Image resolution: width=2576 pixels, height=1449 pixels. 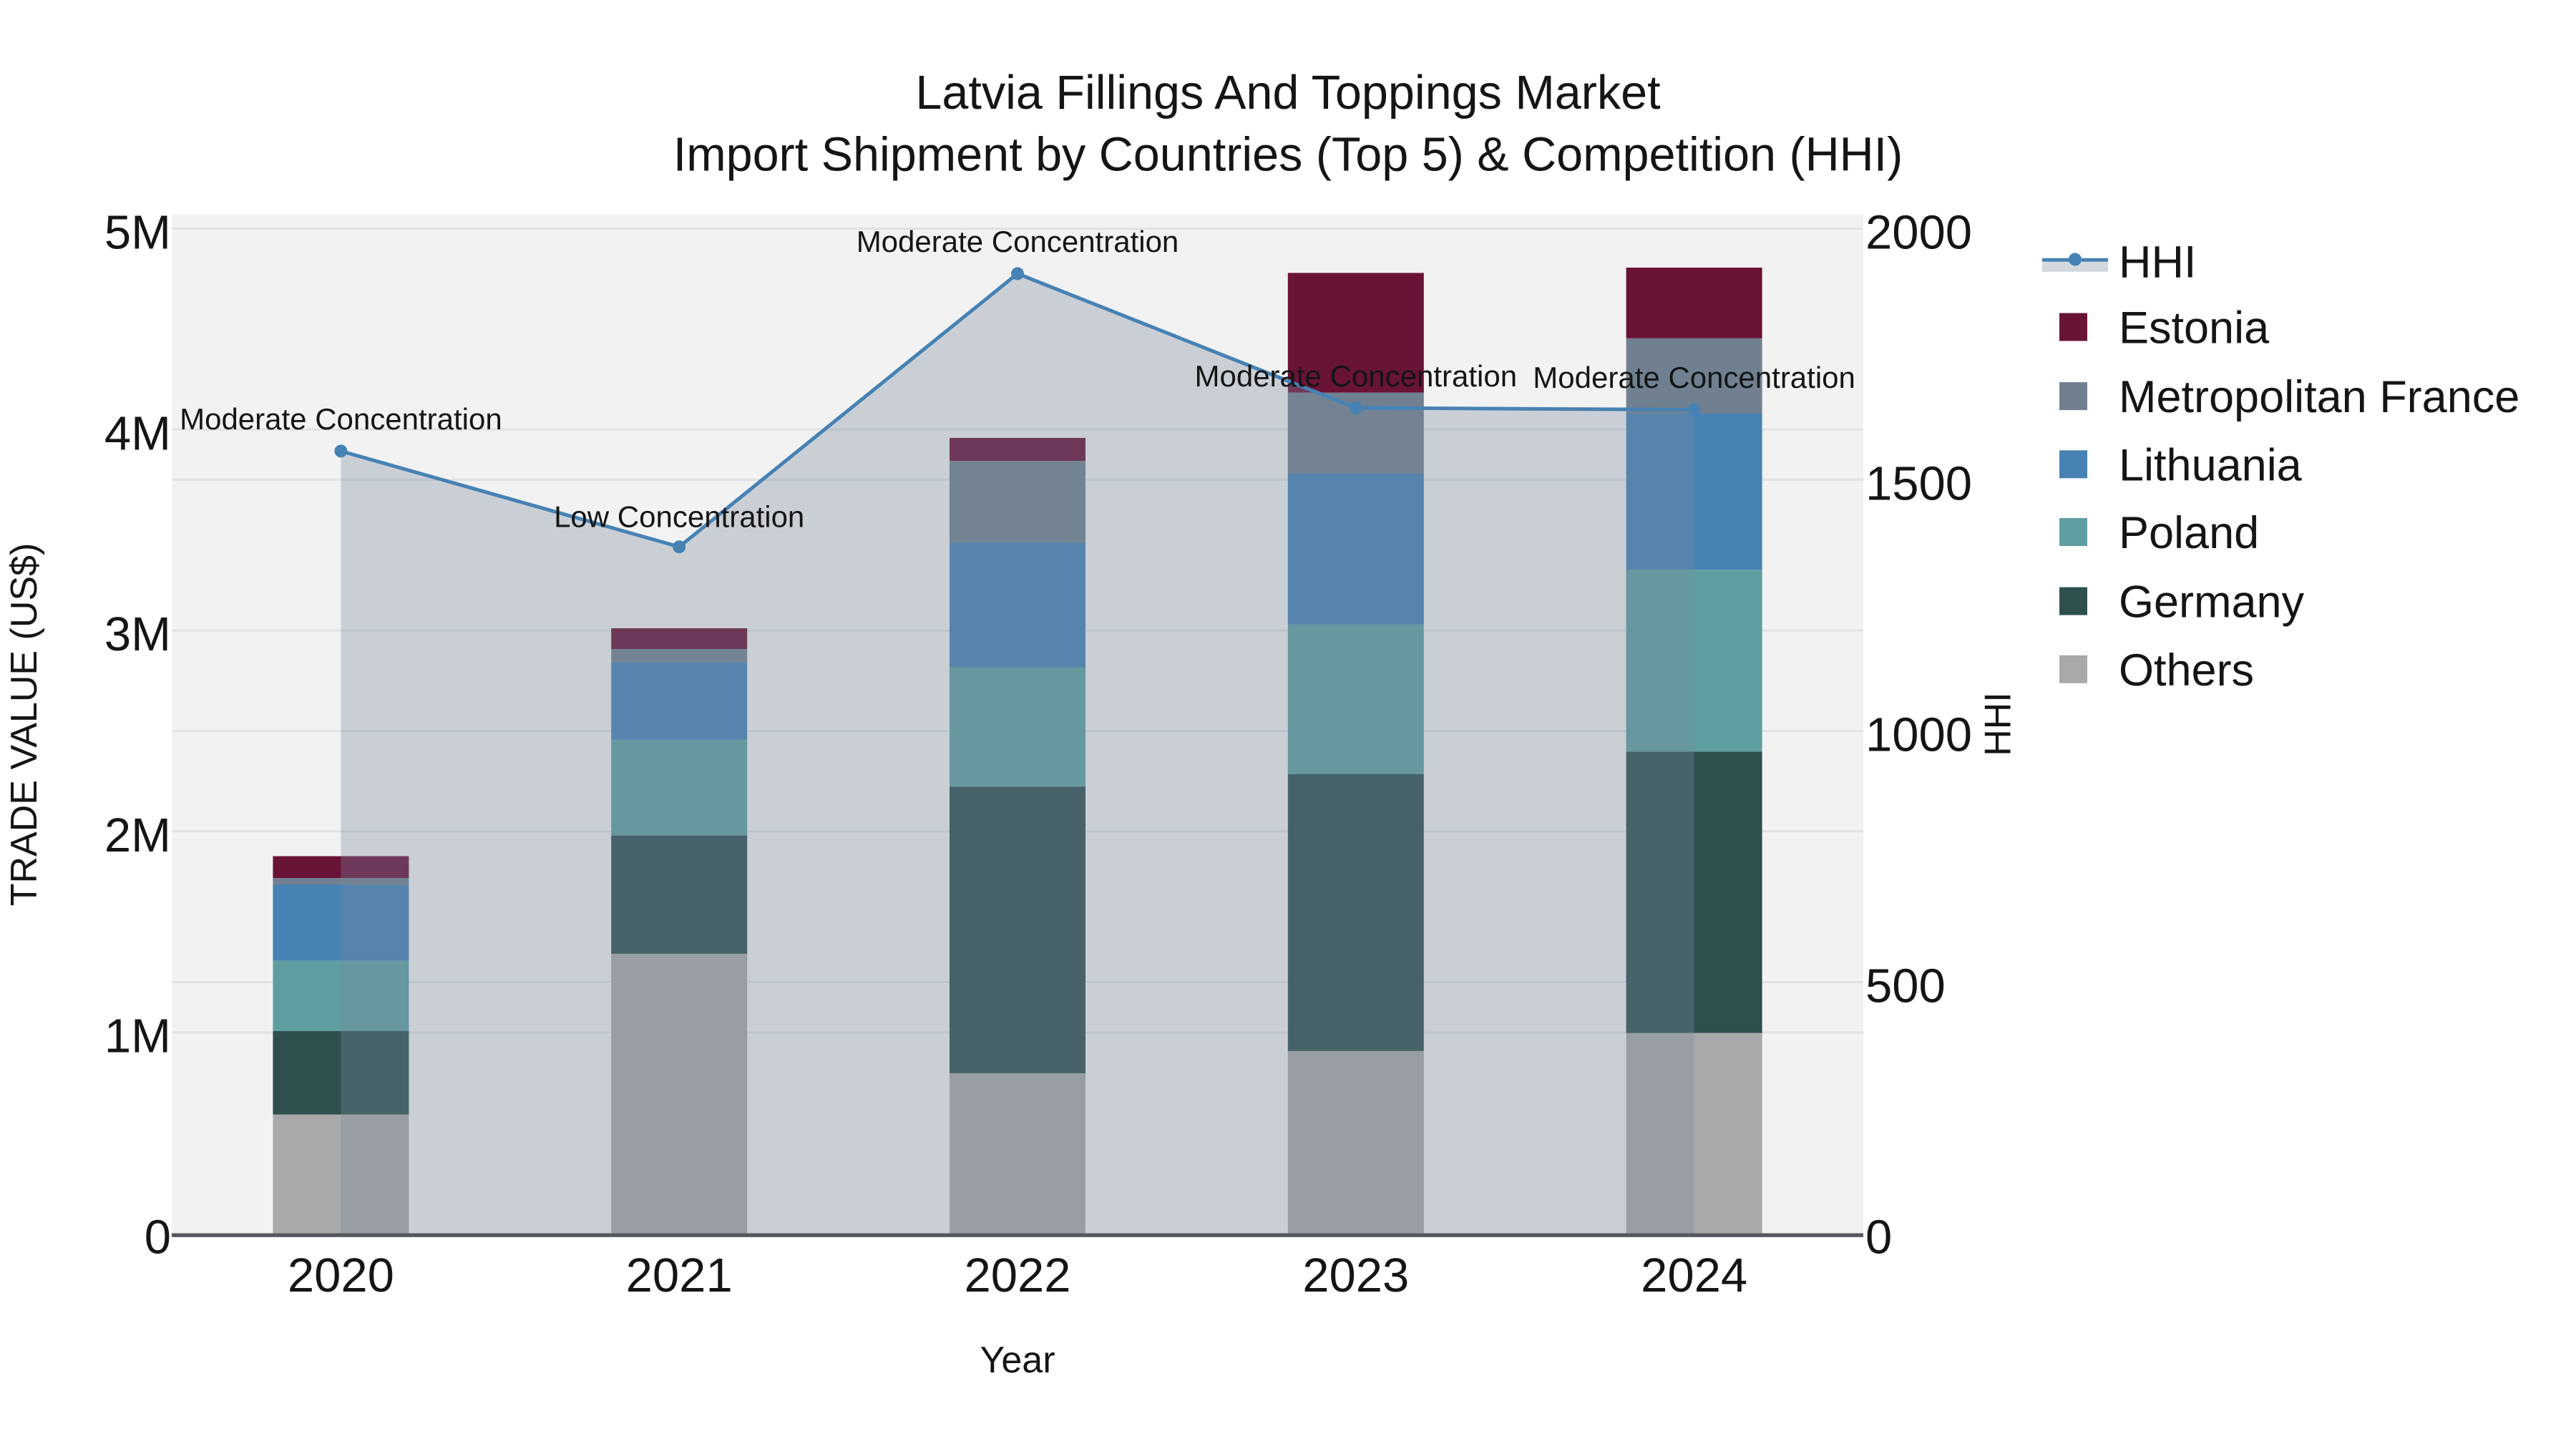 What do you see at coordinates (137, 1036) in the screenshot?
I see `svg-text: 1M` at bounding box center [137, 1036].